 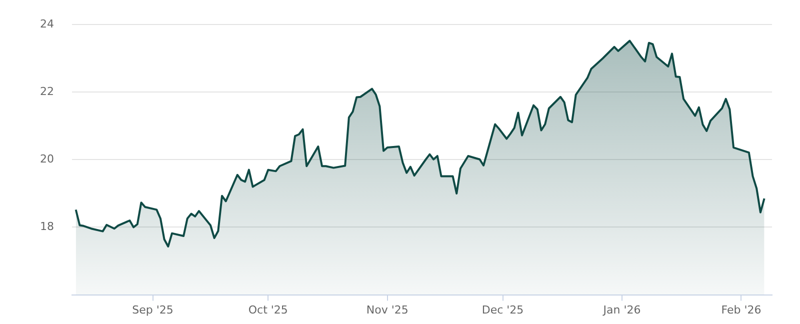 What do you see at coordinates (47, 159) in the screenshot?
I see `y-tick-label: 20` at bounding box center [47, 159].